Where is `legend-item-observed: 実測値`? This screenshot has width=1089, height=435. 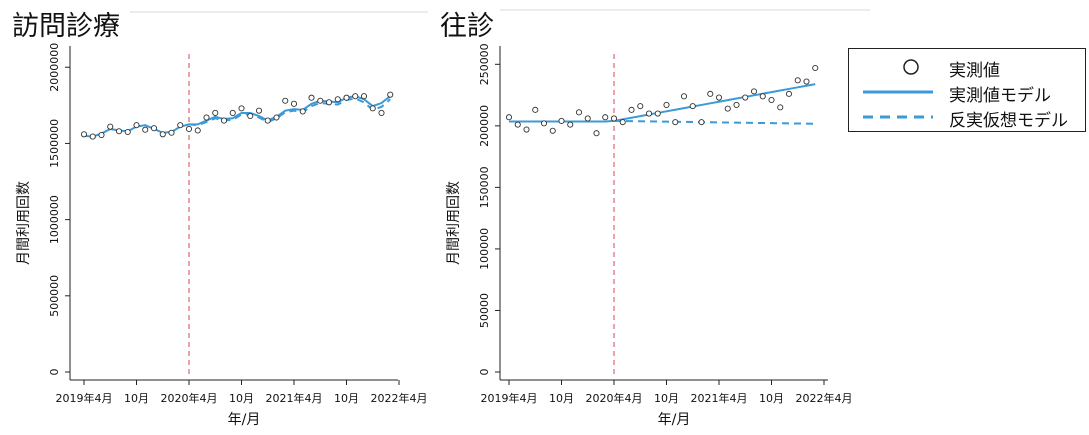
legend-item-observed: 実測値 is located at coordinates (967, 68).